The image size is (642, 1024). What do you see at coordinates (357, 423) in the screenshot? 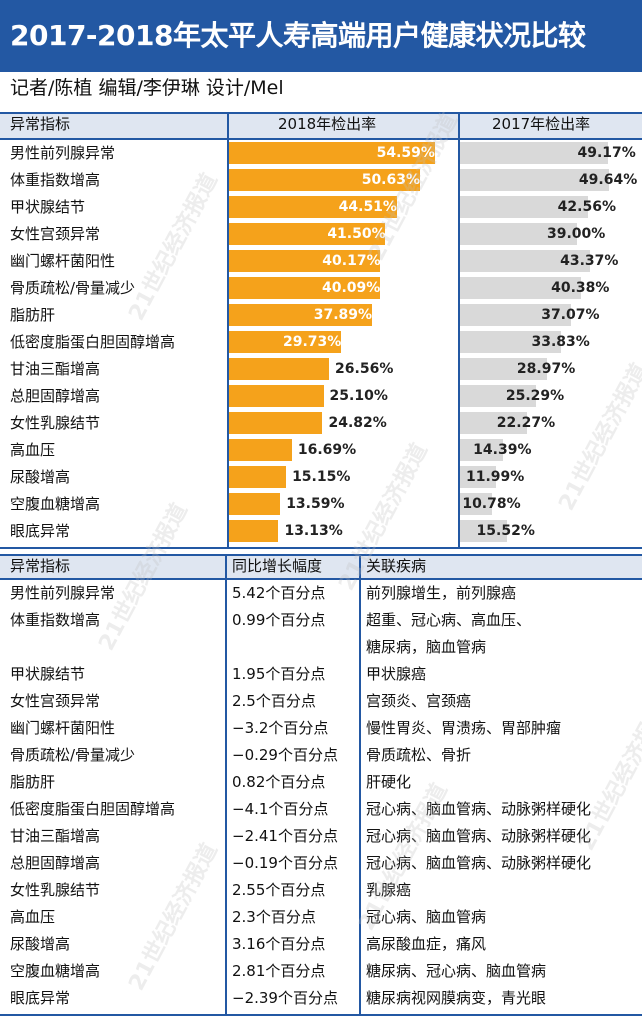
I see `data-label-2018: 24.82%` at bounding box center [357, 423].